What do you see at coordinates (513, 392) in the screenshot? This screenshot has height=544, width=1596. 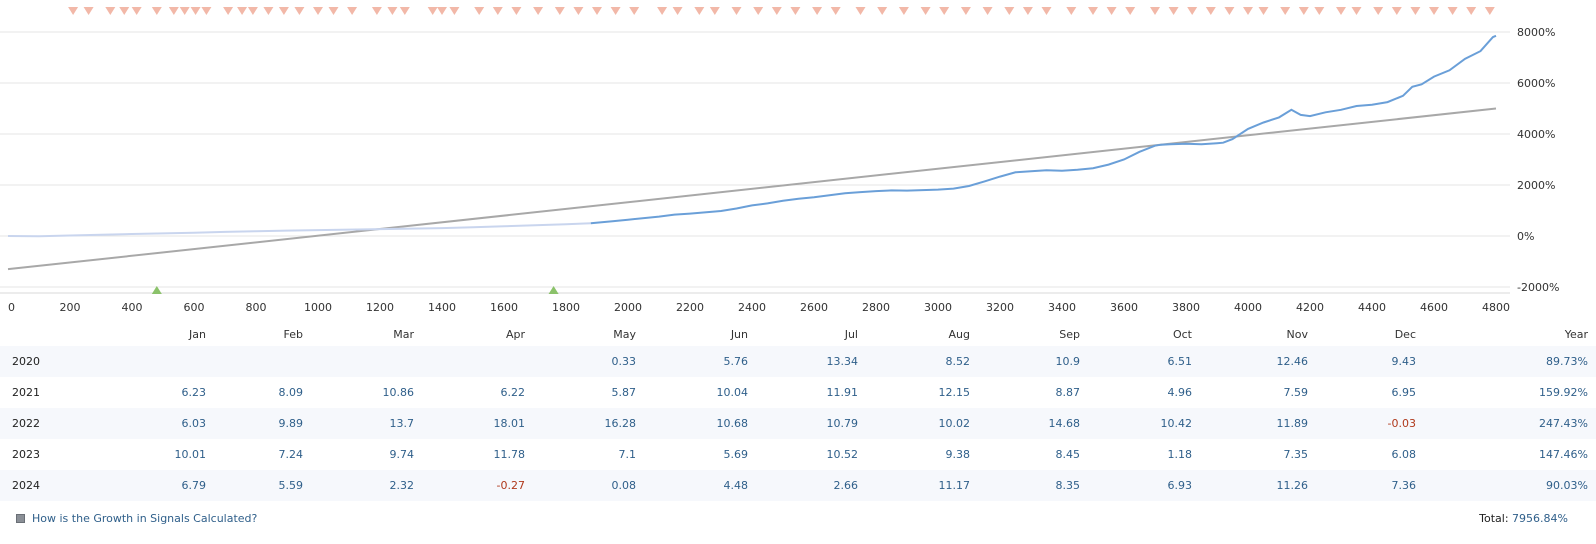 I see `month-value: 6.22` at bounding box center [513, 392].